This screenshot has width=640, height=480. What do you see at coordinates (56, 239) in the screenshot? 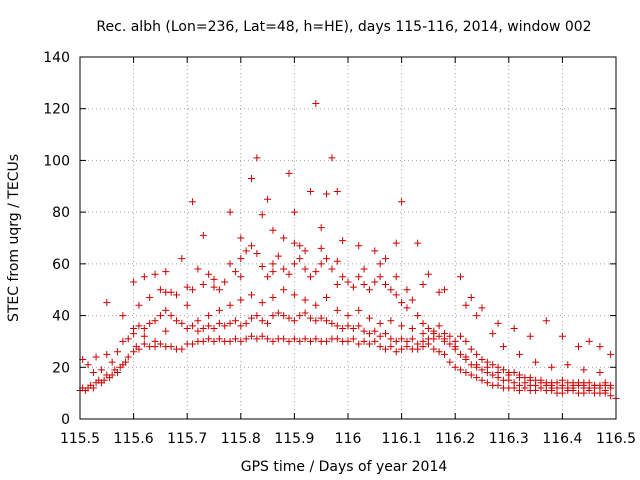
I see `y-tick-labels: 0 20 40 60 80 100 120 140` at bounding box center [56, 239].